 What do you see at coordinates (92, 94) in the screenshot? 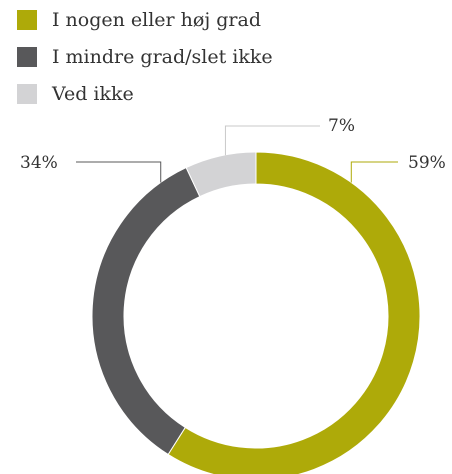
I see `legend-label-ved-ikke: Ved ikke` at bounding box center [92, 94].